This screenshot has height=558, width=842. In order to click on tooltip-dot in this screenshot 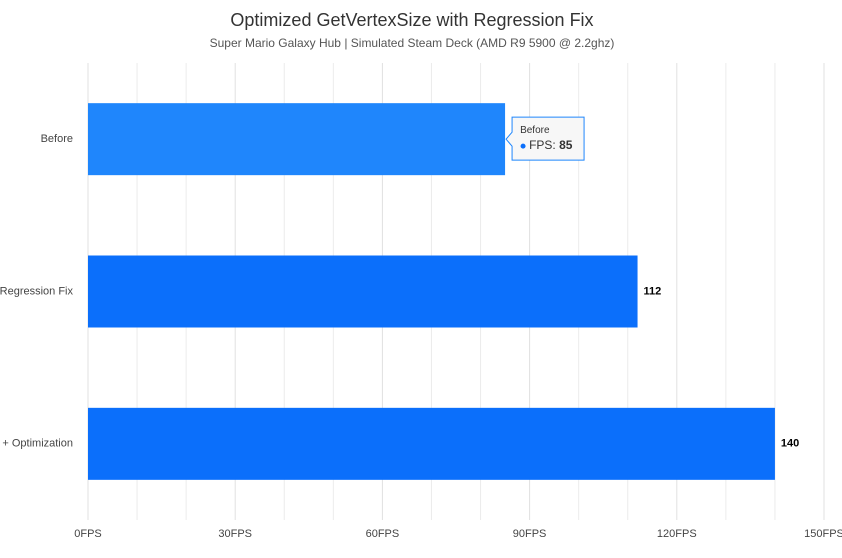, I will do `click(523, 146)`.